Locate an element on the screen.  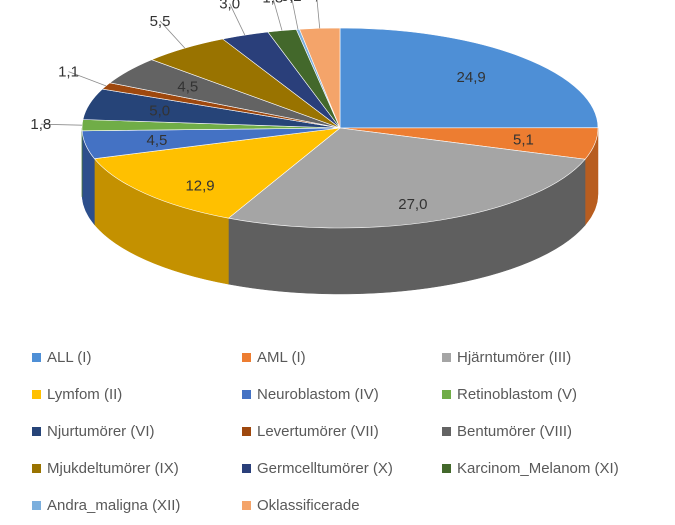
data-label-1: 5,1 is located at coordinates (523, 139).